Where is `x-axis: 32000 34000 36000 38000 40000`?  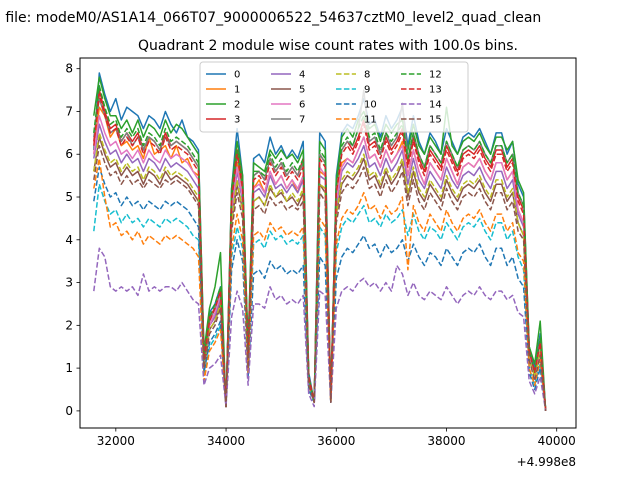 x-axis: 32000 34000 36000 38000 40000 is located at coordinates (336, 438).